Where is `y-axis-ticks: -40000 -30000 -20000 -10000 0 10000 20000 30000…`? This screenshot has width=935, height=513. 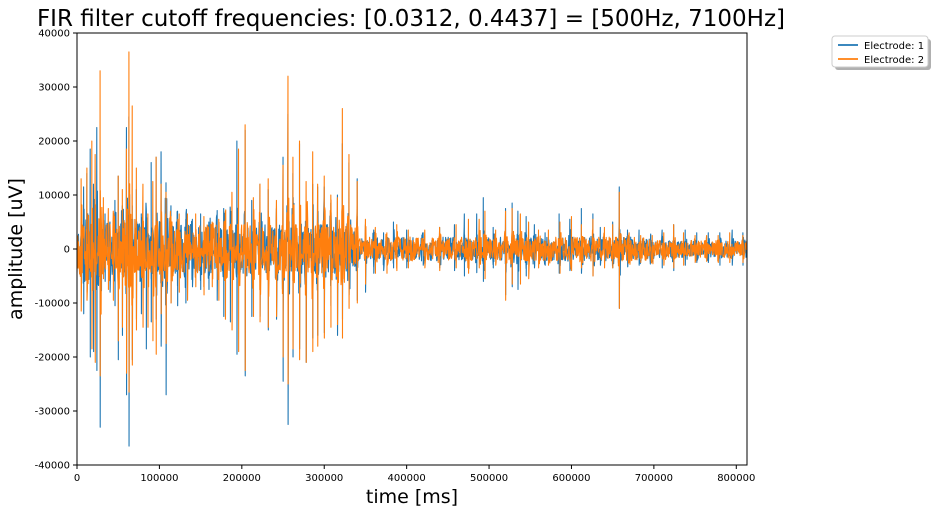
y-axis-ticks: -40000 -30000 -20000 -10000 0 10000 20000 30000… is located at coordinates (56, 250).